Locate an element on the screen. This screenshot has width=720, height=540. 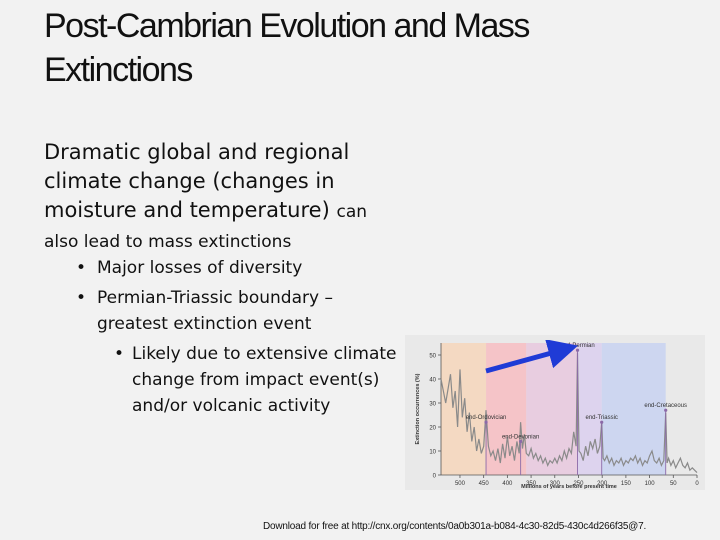
x-tick-label: 0 is located at coordinates (697, 484).